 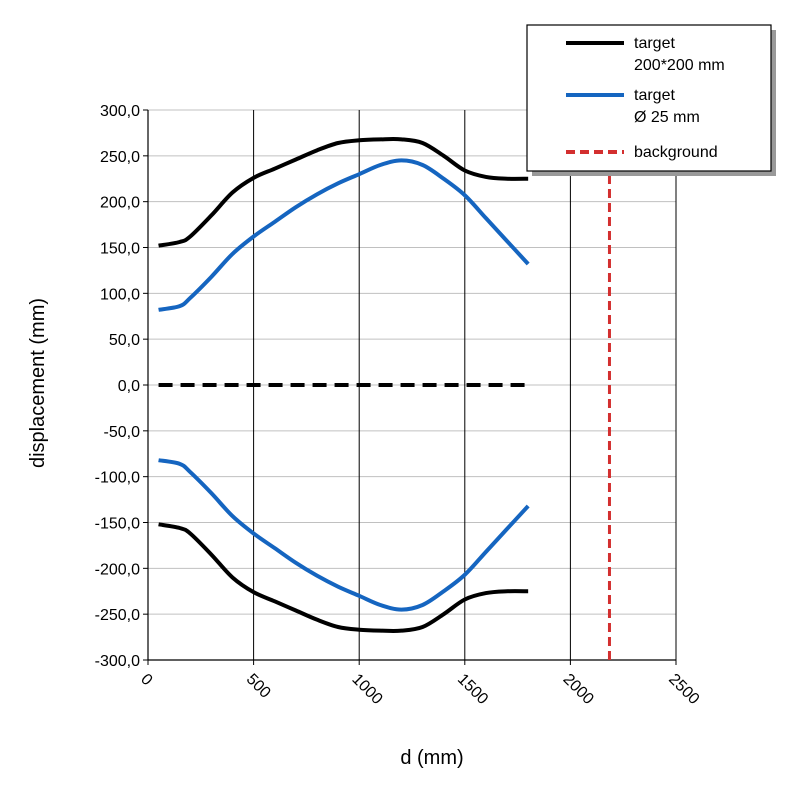 I want to click on y-tick-label-7: -50,0, so click(x=122, y=432).